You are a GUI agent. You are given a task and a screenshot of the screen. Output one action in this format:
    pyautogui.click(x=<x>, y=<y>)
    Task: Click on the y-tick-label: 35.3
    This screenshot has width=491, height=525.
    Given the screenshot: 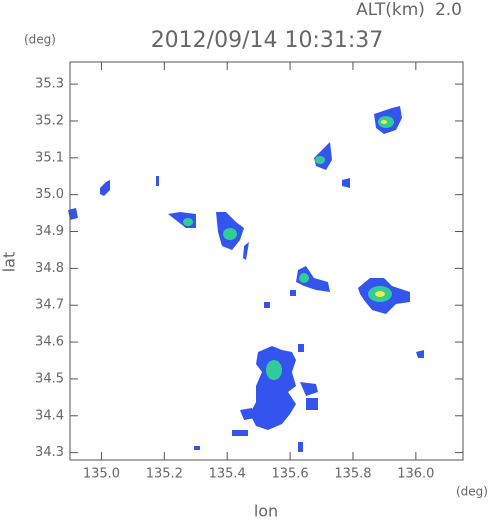 What is the action you would take?
    pyautogui.click(x=49, y=84)
    